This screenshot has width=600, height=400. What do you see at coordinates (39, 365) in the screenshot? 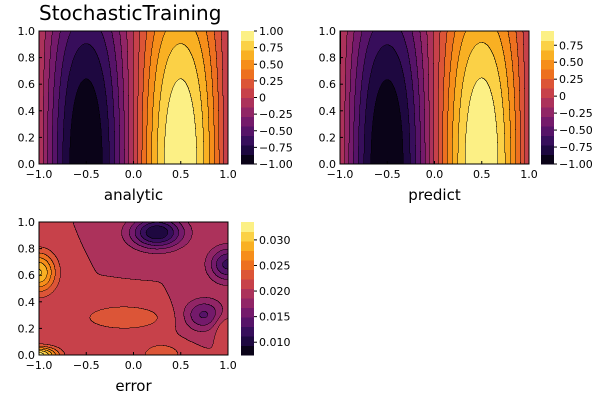
I see `x-tick-label: −1.0` at bounding box center [39, 365].